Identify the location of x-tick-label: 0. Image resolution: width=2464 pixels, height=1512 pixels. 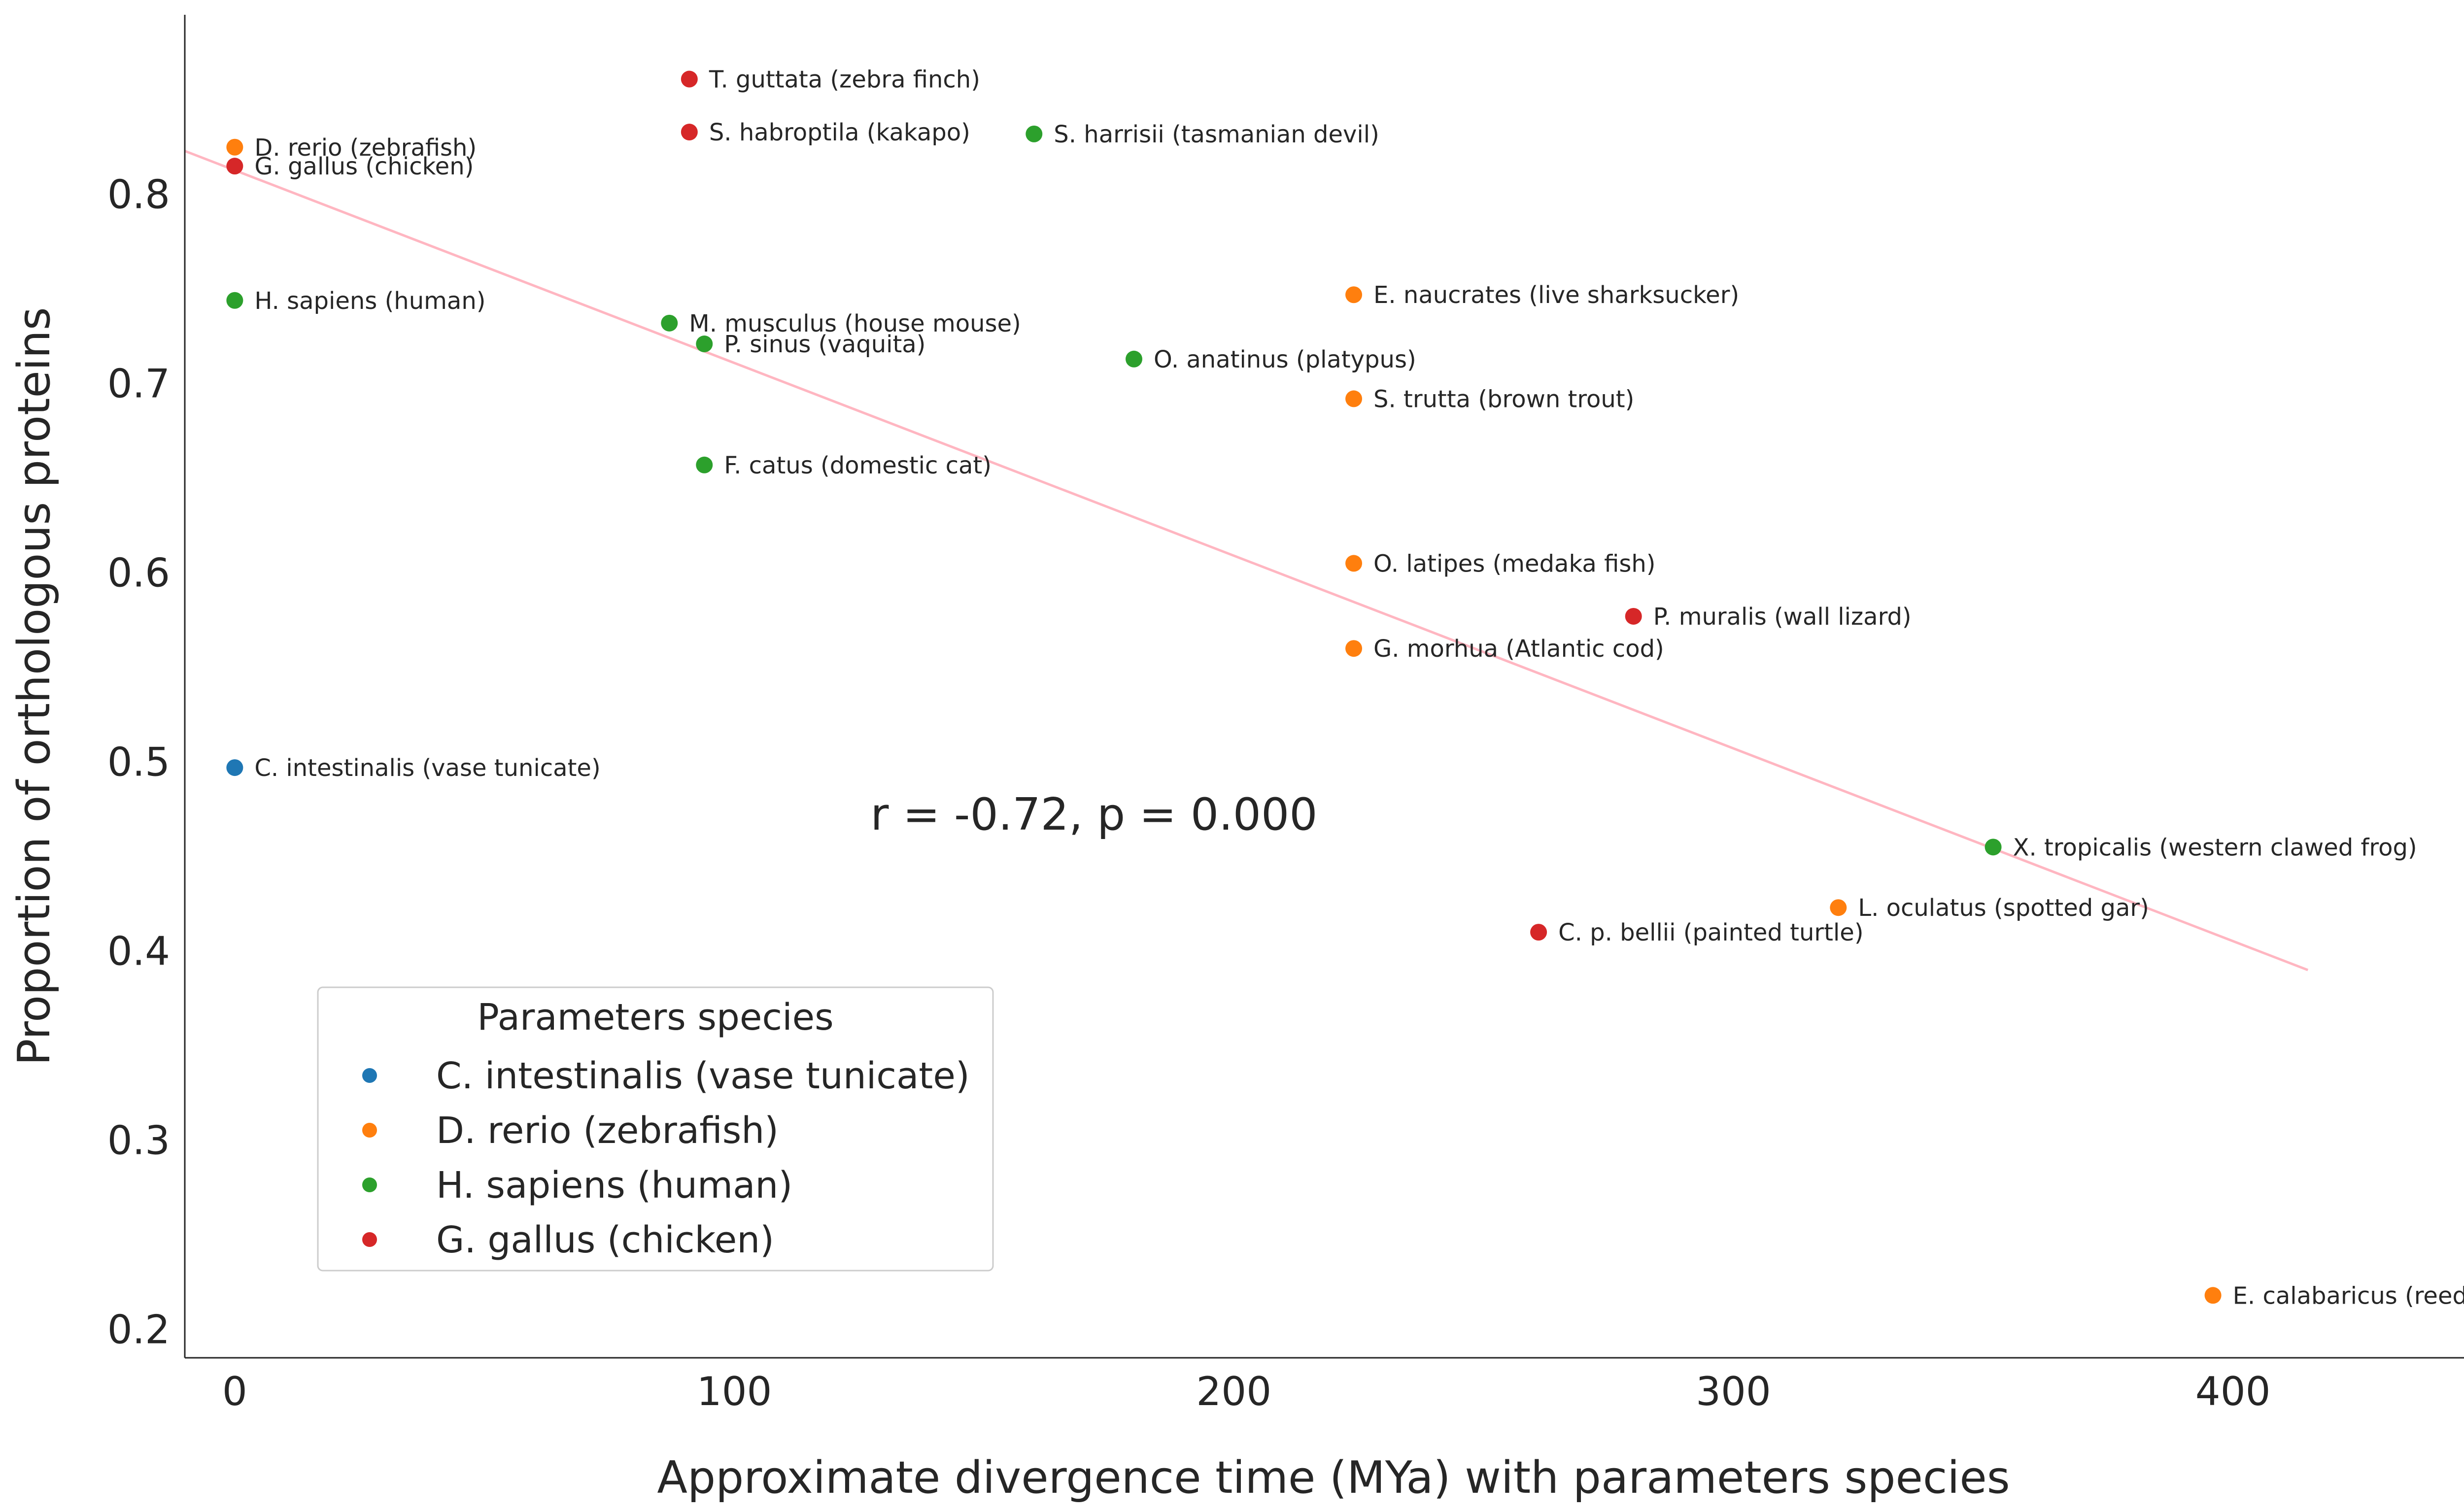
(234, 1391).